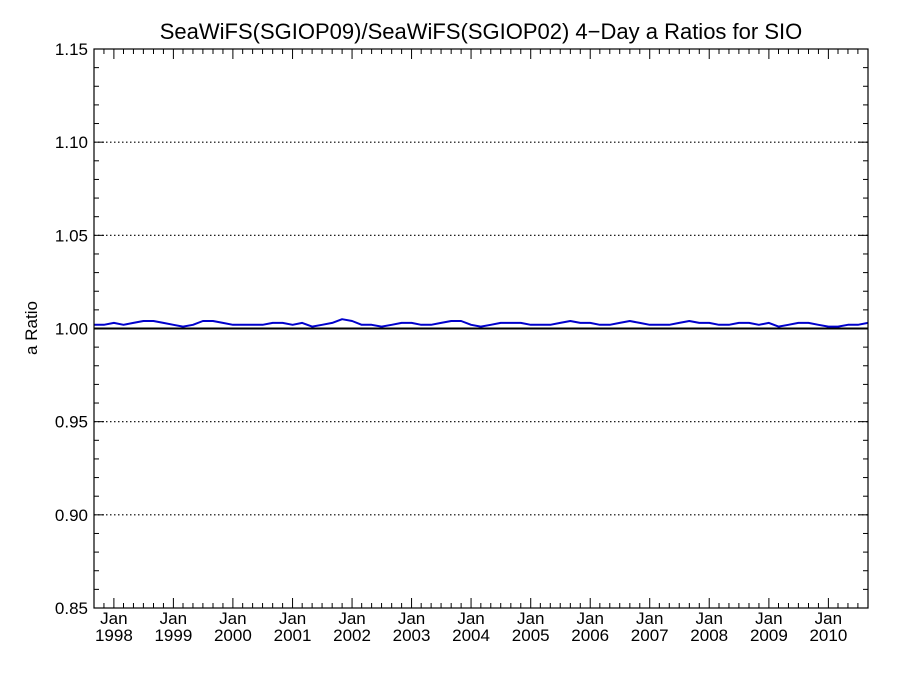 The height and width of the screenshot is (675, 900). Describe the element at coordinates (233, 635) in the screenshot. I see `x-tick-year-label: 2000` at that location.